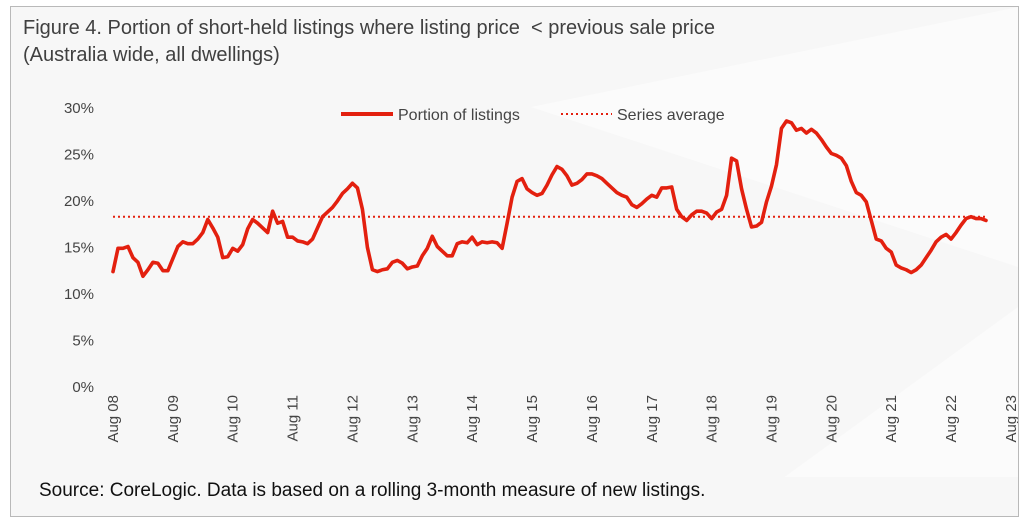  Describe the element at coordinates (712, 419) in the screenshot. I see `x-tick-label: Aug 18` at that location.